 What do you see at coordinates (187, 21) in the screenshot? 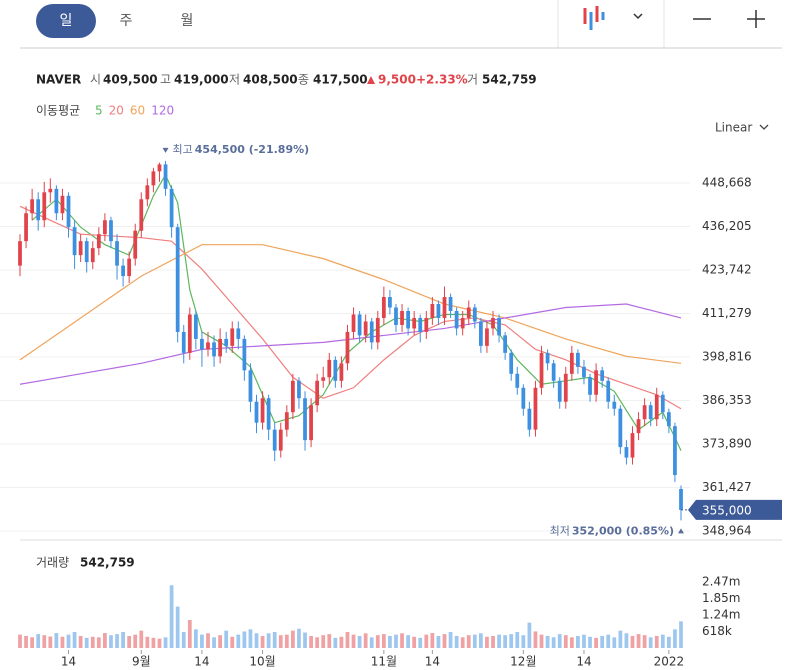
I see `tab: 월` at bounding box center [187, 21].